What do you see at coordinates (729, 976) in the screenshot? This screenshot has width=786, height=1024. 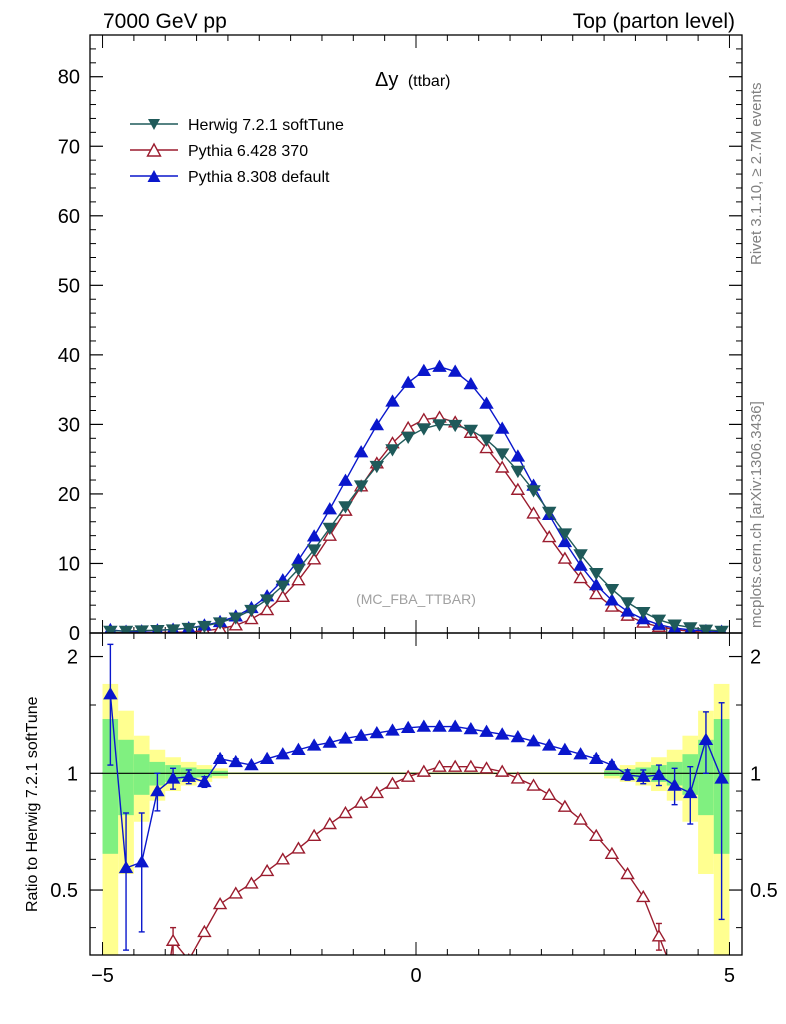 I see `x-tick-label: 5` at bounding box center [729, 976].